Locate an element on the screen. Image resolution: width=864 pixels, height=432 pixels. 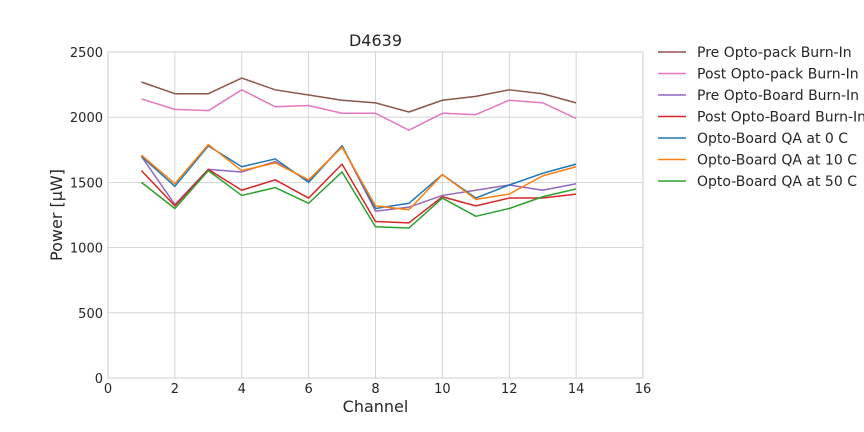
x-tick-label: 0 is located at coordinates (108, 389).